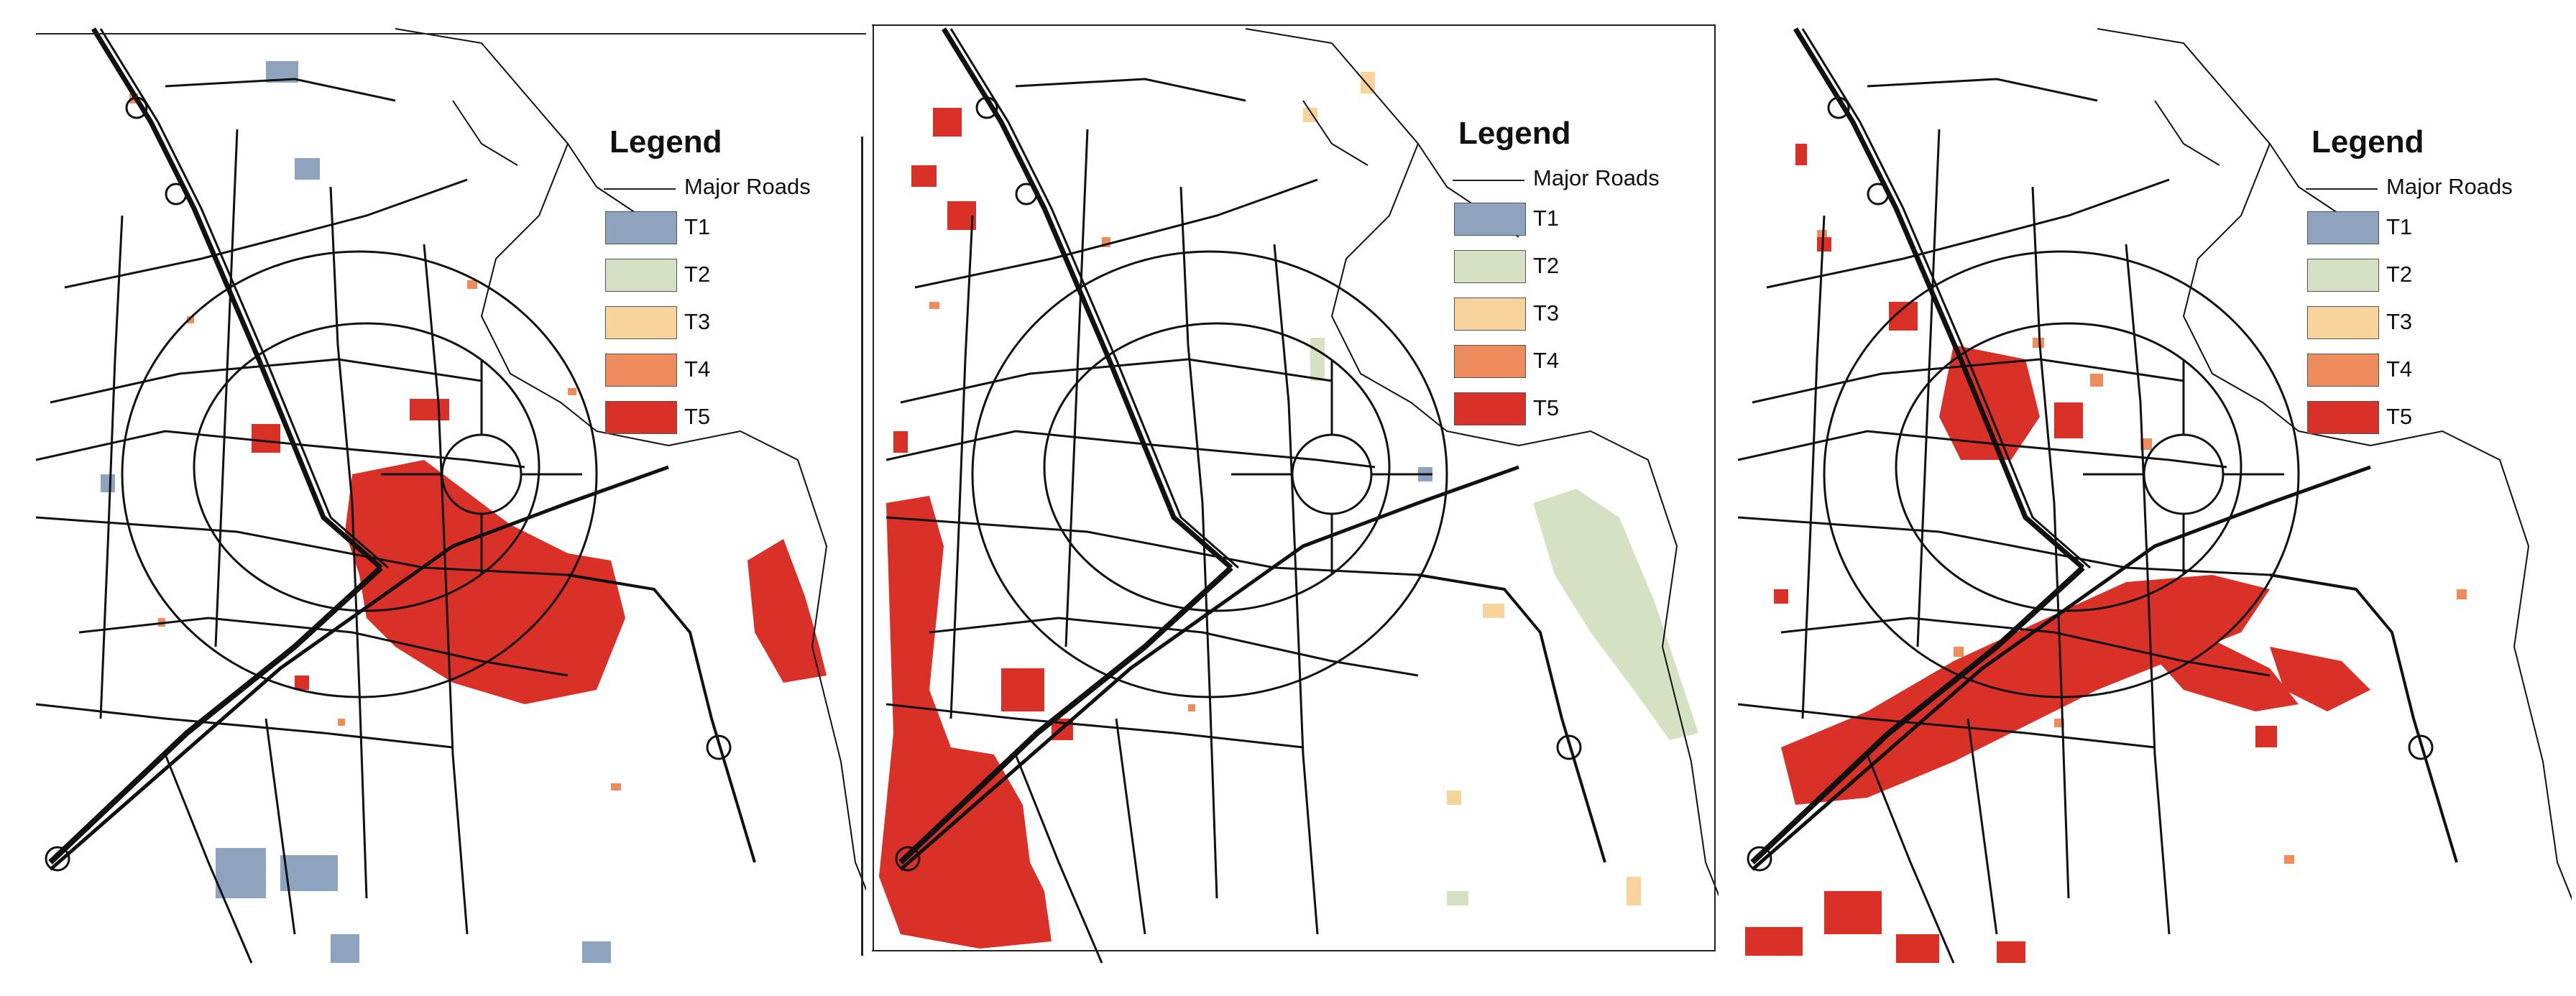  What do you see at coordinates (1293, 950) in the screenshot?
I see `map-border-bottom` at bounding box center [1293, 950].